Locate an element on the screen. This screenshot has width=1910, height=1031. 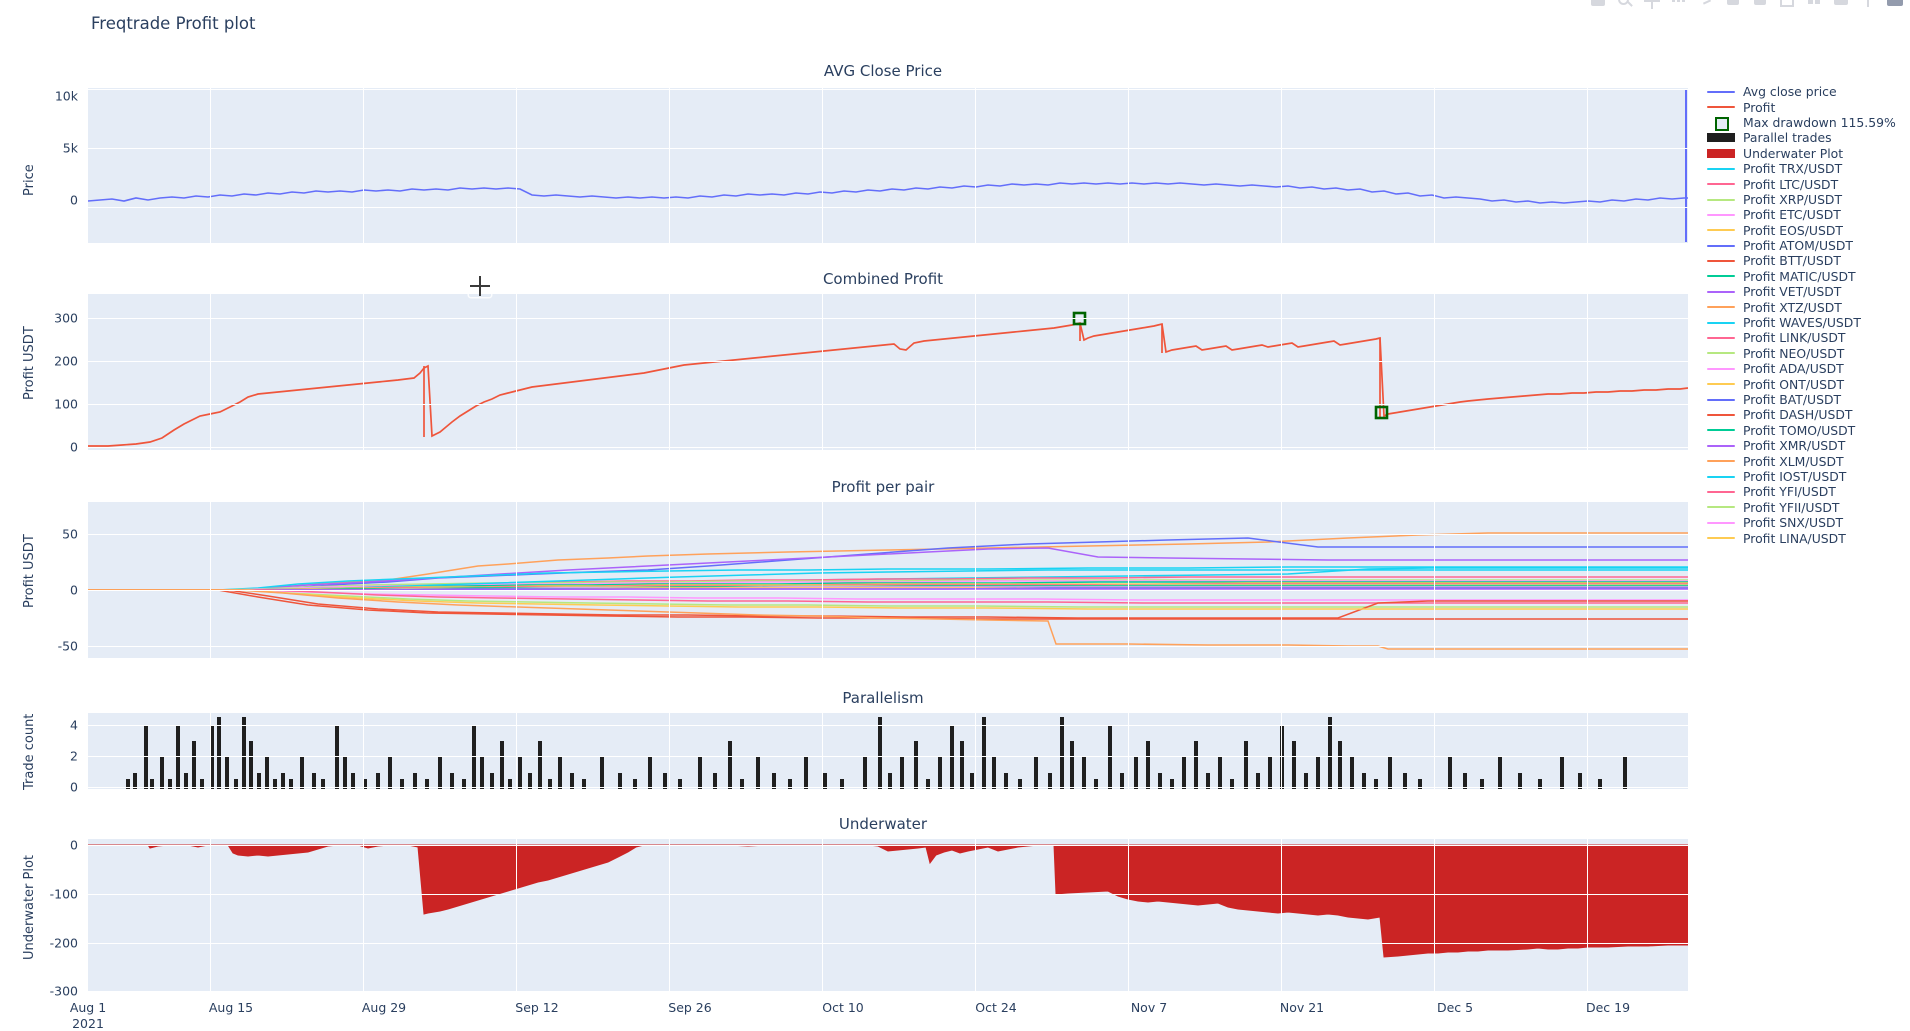
autoscale-icon is located at coordinates (1787, 5).